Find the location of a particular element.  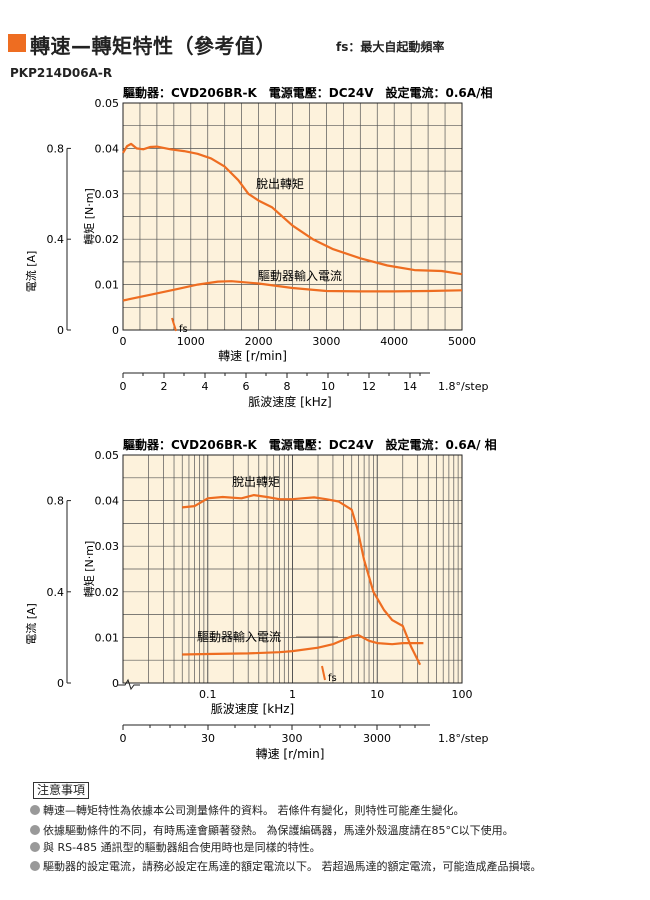

x-axis-label: 轉速 [r/min] is located at coordinates (252, 356).